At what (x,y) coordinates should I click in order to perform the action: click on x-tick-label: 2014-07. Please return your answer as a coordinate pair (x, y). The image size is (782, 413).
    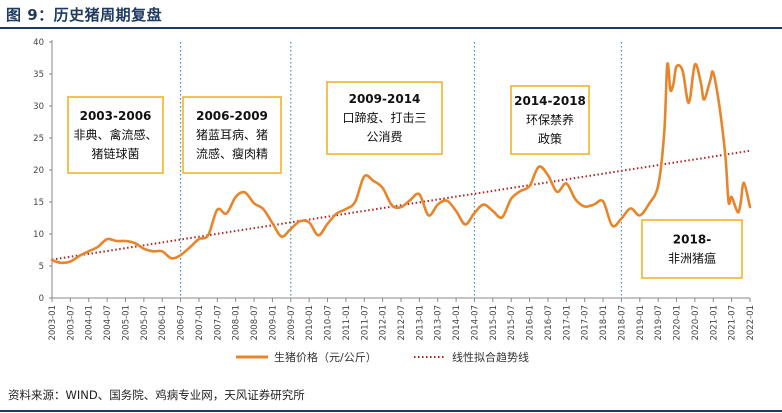
    Looking at the image, I should click on (475, 323).